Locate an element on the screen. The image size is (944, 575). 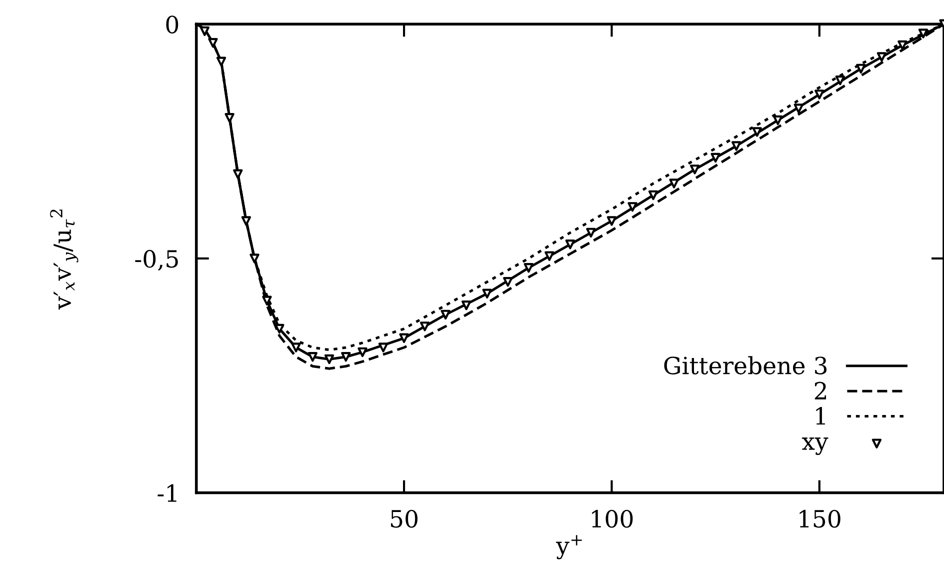
legend-label: 2 is located at coordinates (820, 391).